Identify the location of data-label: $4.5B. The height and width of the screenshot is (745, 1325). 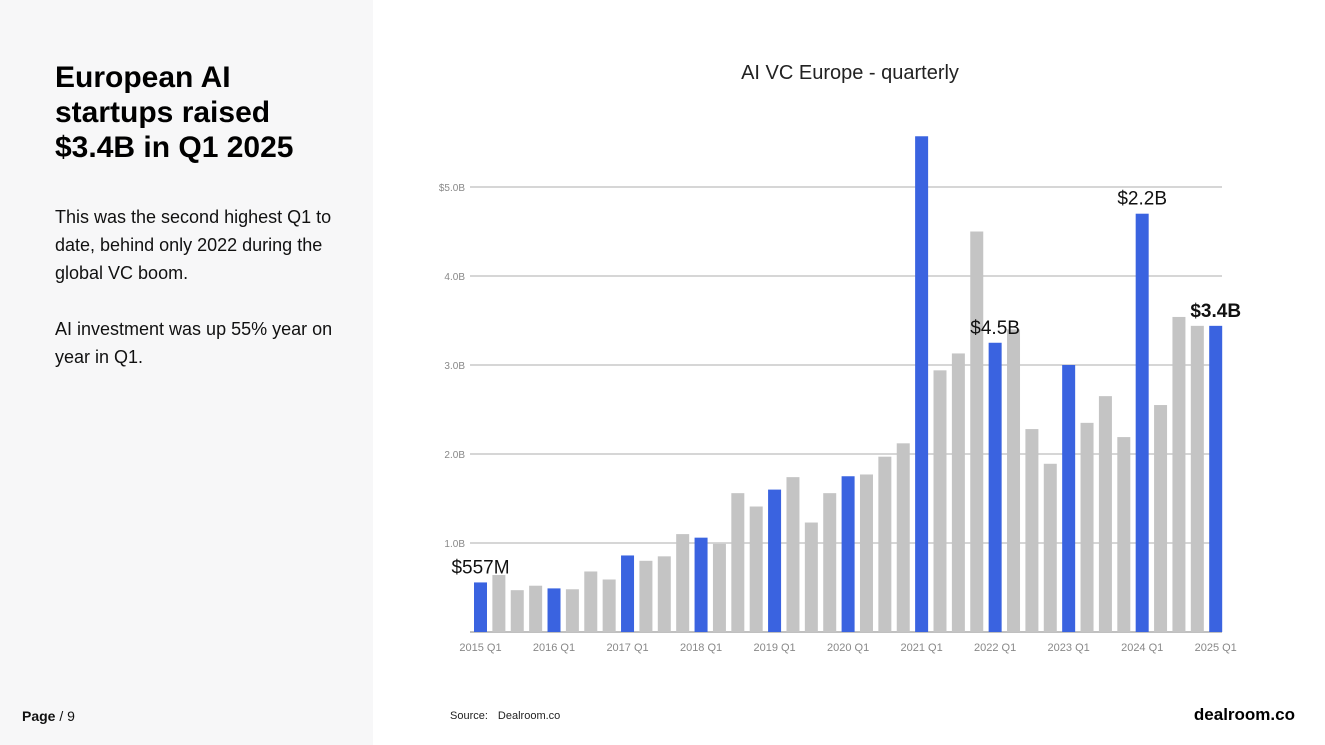
(995, 328).